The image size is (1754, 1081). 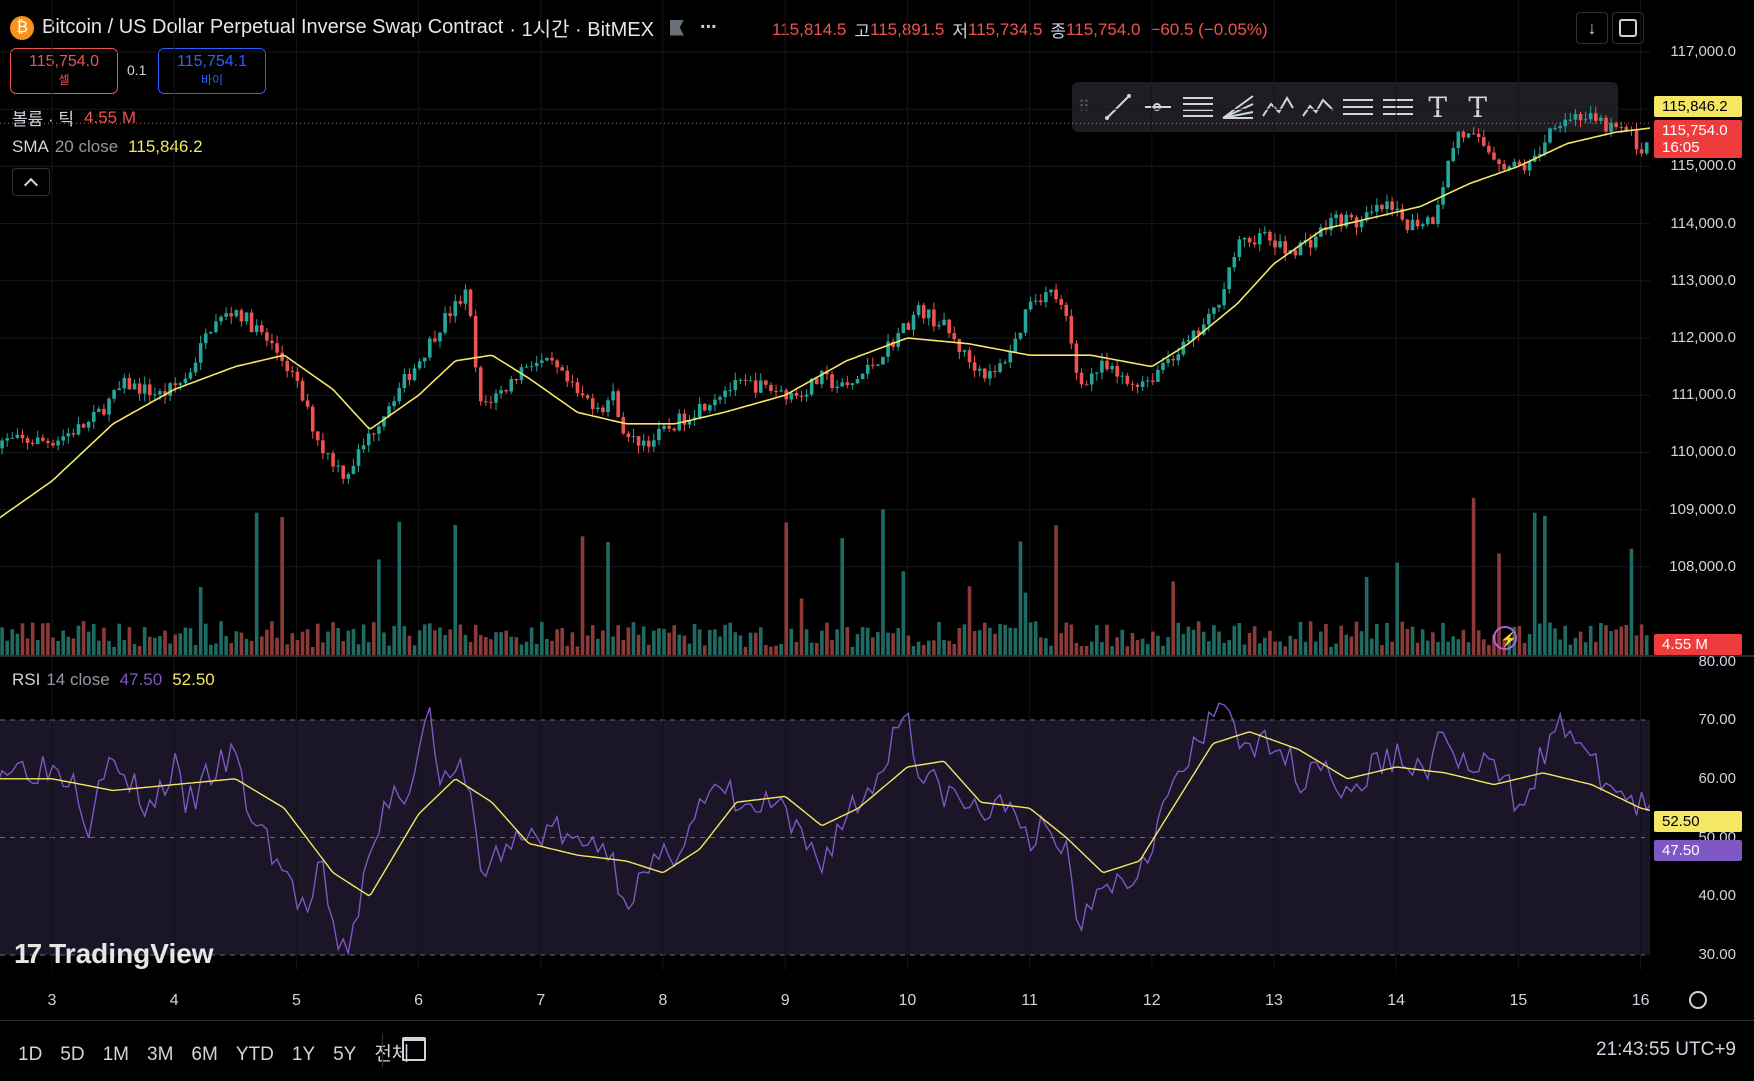 What do you see at coordinates (676, 27) in the screenshot?
I see `flag-icon` at bounding box center [676, 27].